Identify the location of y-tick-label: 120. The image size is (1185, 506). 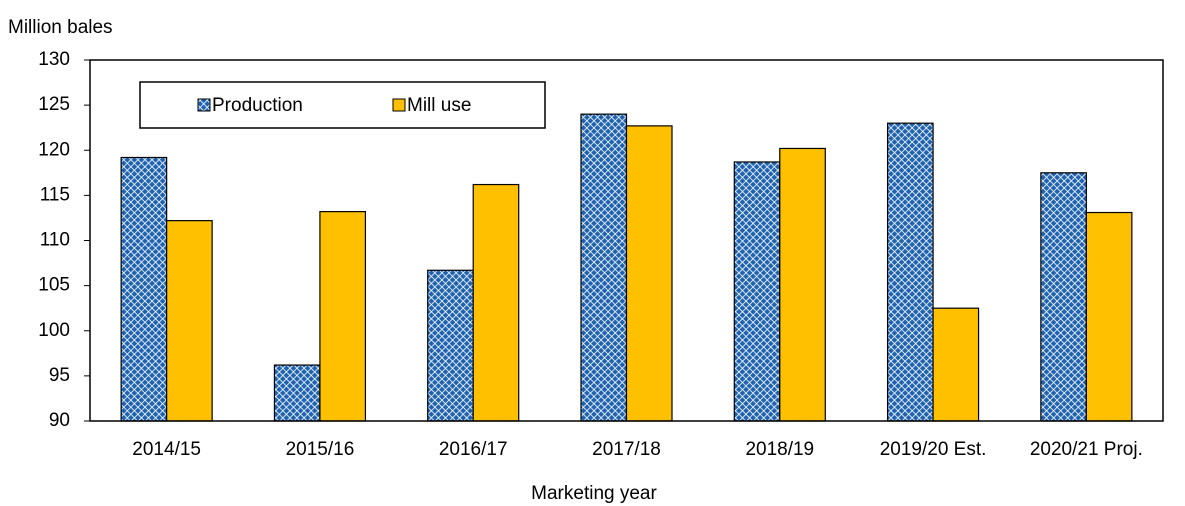
(54, 149).